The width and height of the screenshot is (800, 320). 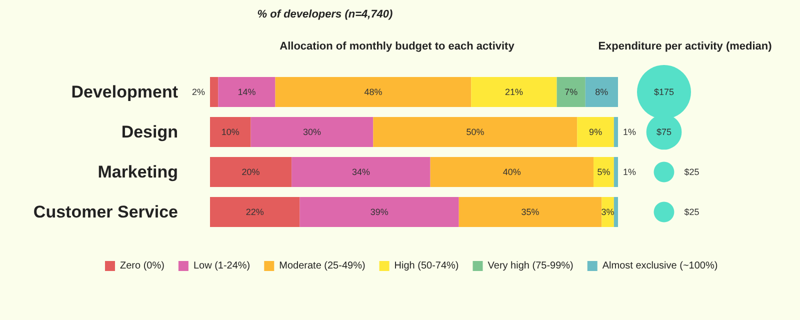 I want to click on data-label: 10%, so click(x=230, y=132).